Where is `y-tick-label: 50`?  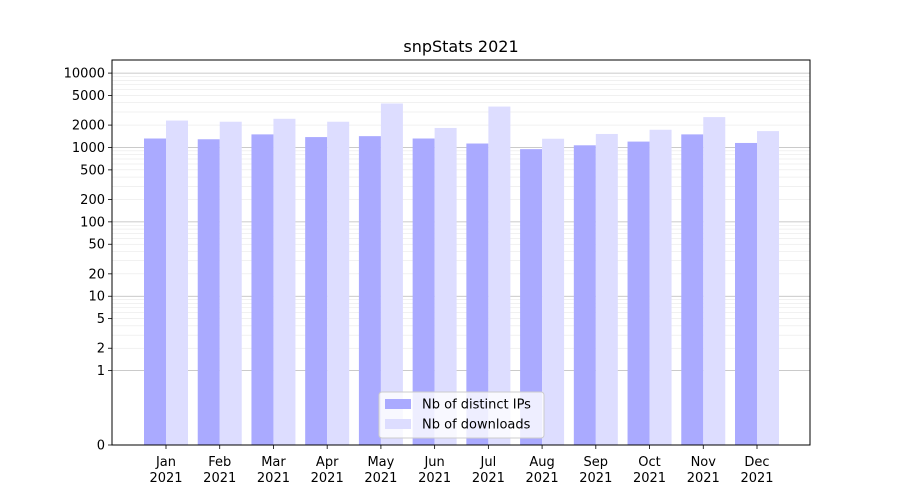 y-tick-label: 50 is located at coordinates (96, 245).